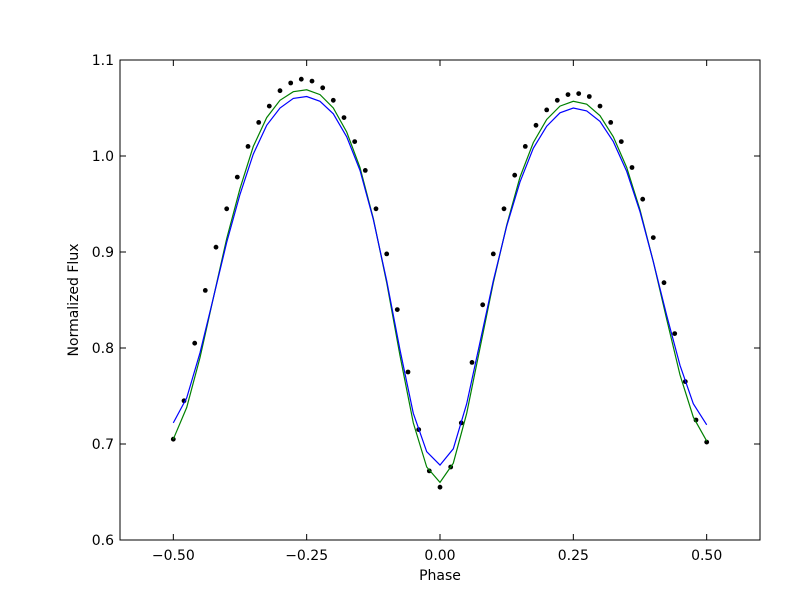  Describe the element at coordinates (173, 556) in the screenshot. I see `x-tick-label: −0.50` at that location.